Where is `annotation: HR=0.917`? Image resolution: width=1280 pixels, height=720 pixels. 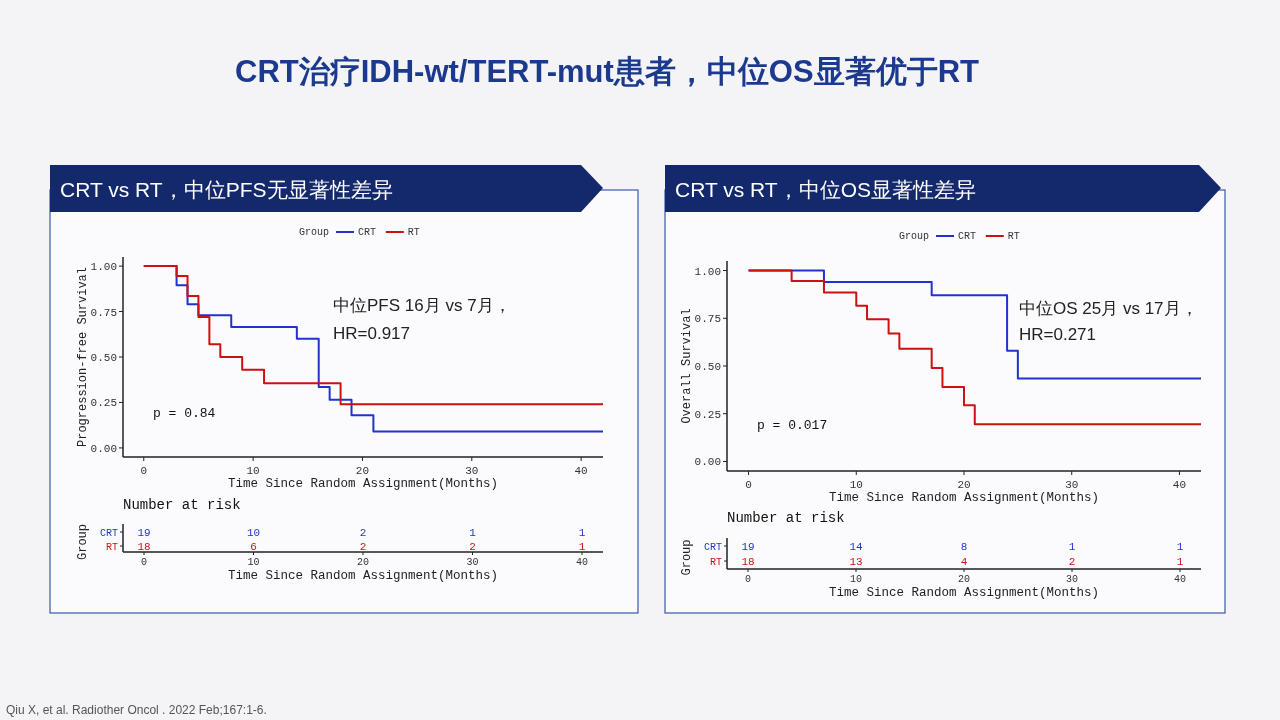
annotation: HR=0.917 is located at coordinates (372, 333).